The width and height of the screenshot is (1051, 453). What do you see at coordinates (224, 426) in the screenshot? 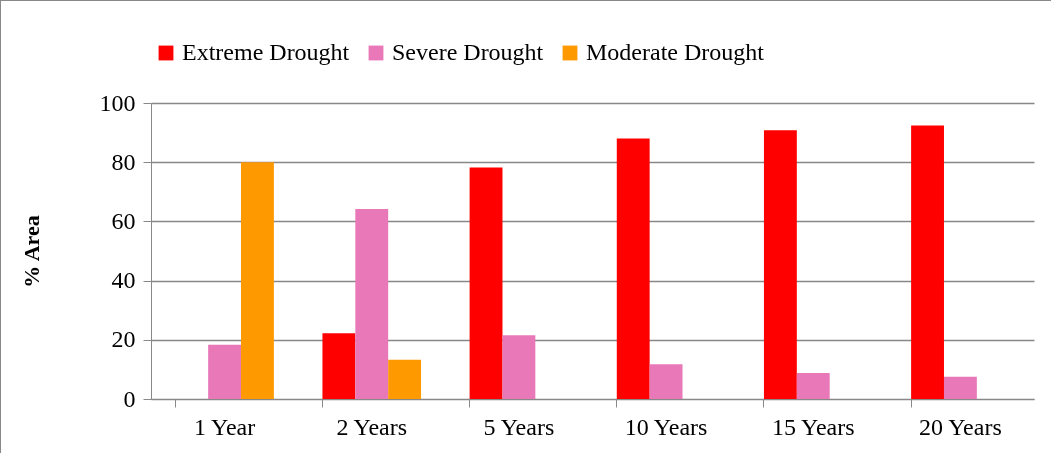
I see `x-tick-label: 1 Year` at bounding box center [224, 426].